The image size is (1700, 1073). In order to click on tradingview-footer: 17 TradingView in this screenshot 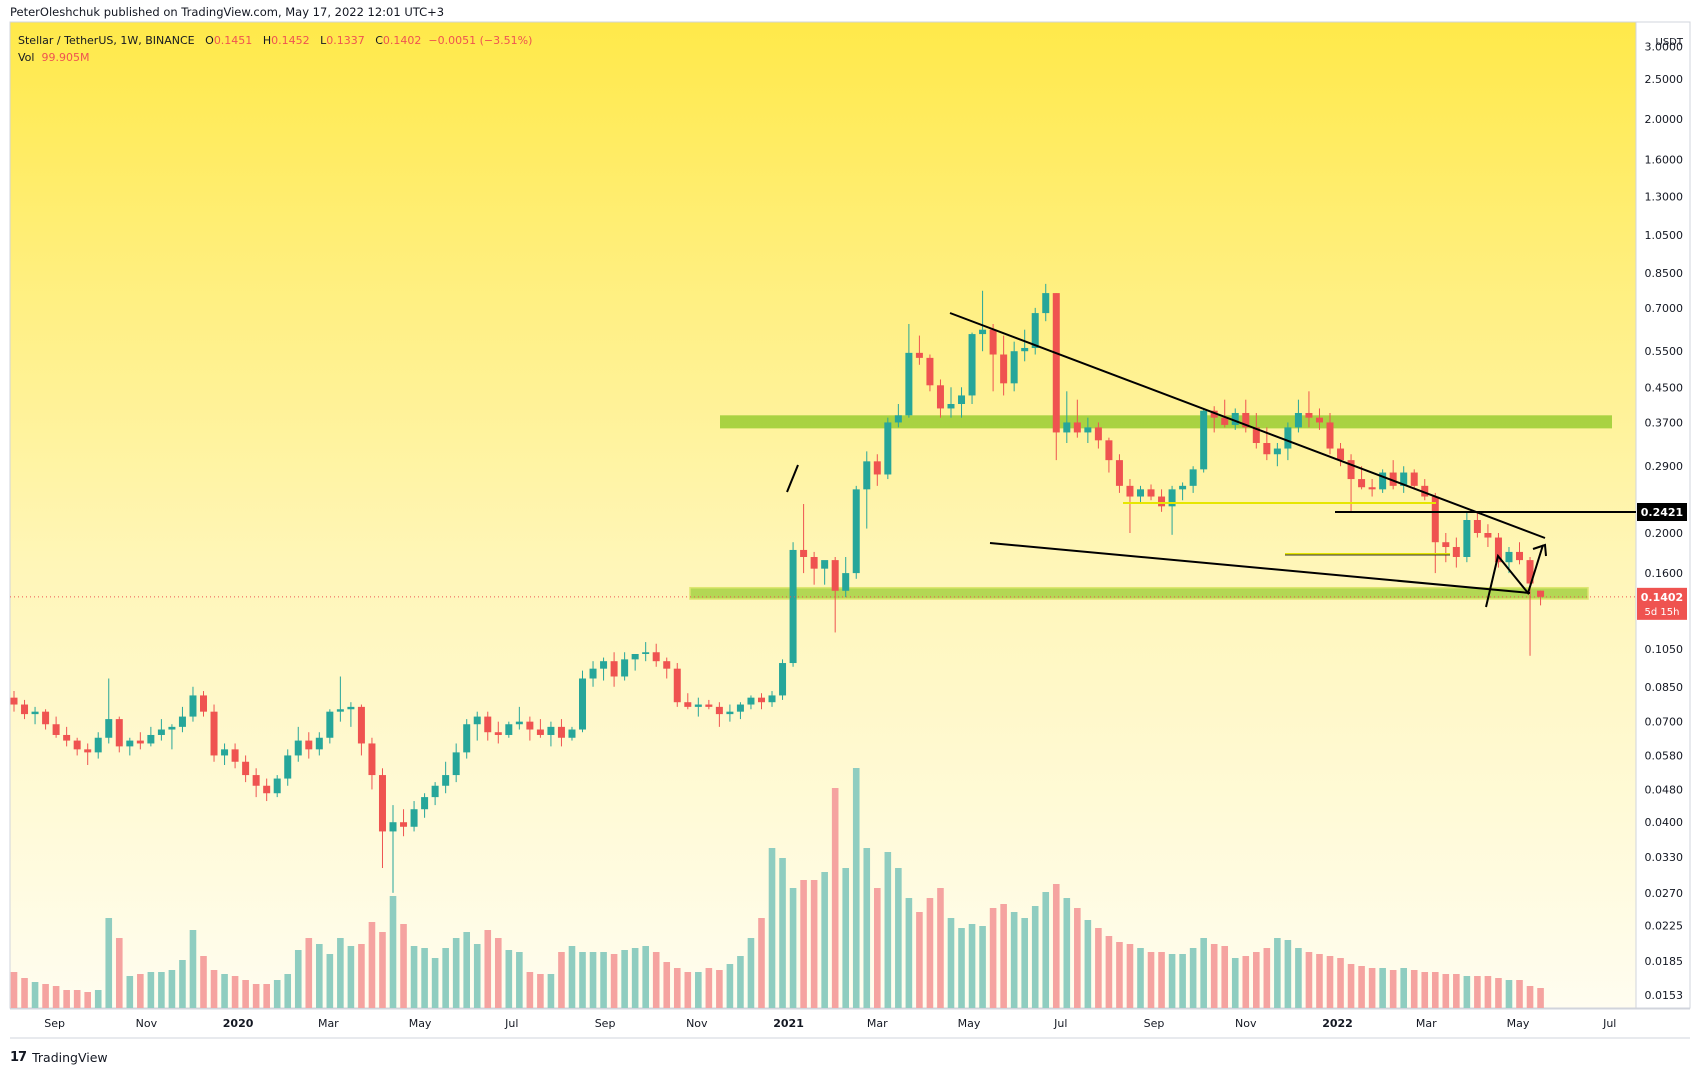, I will do `click(59, 1057)`.